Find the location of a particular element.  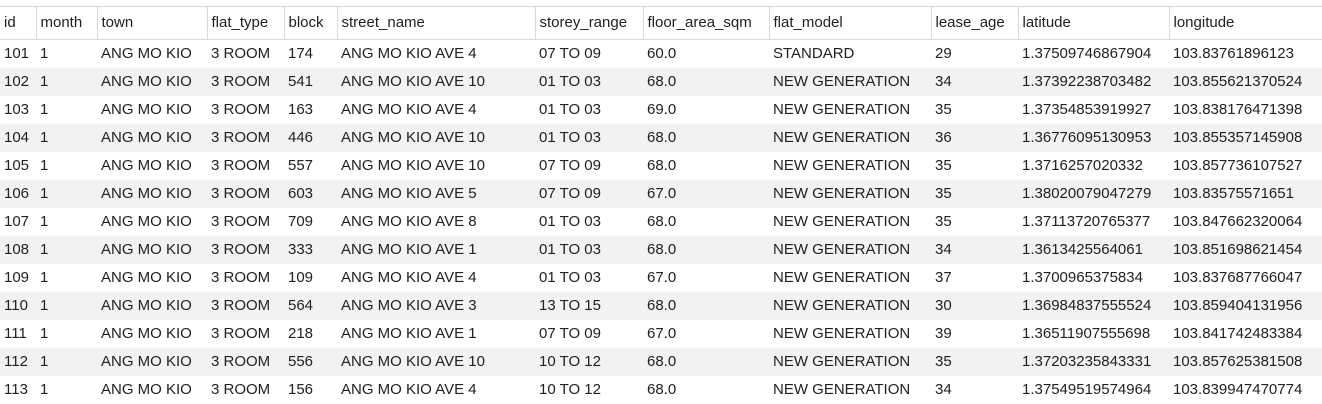

cell-latitude: 1.37509746867904 is located at coordinates (1093, 54).